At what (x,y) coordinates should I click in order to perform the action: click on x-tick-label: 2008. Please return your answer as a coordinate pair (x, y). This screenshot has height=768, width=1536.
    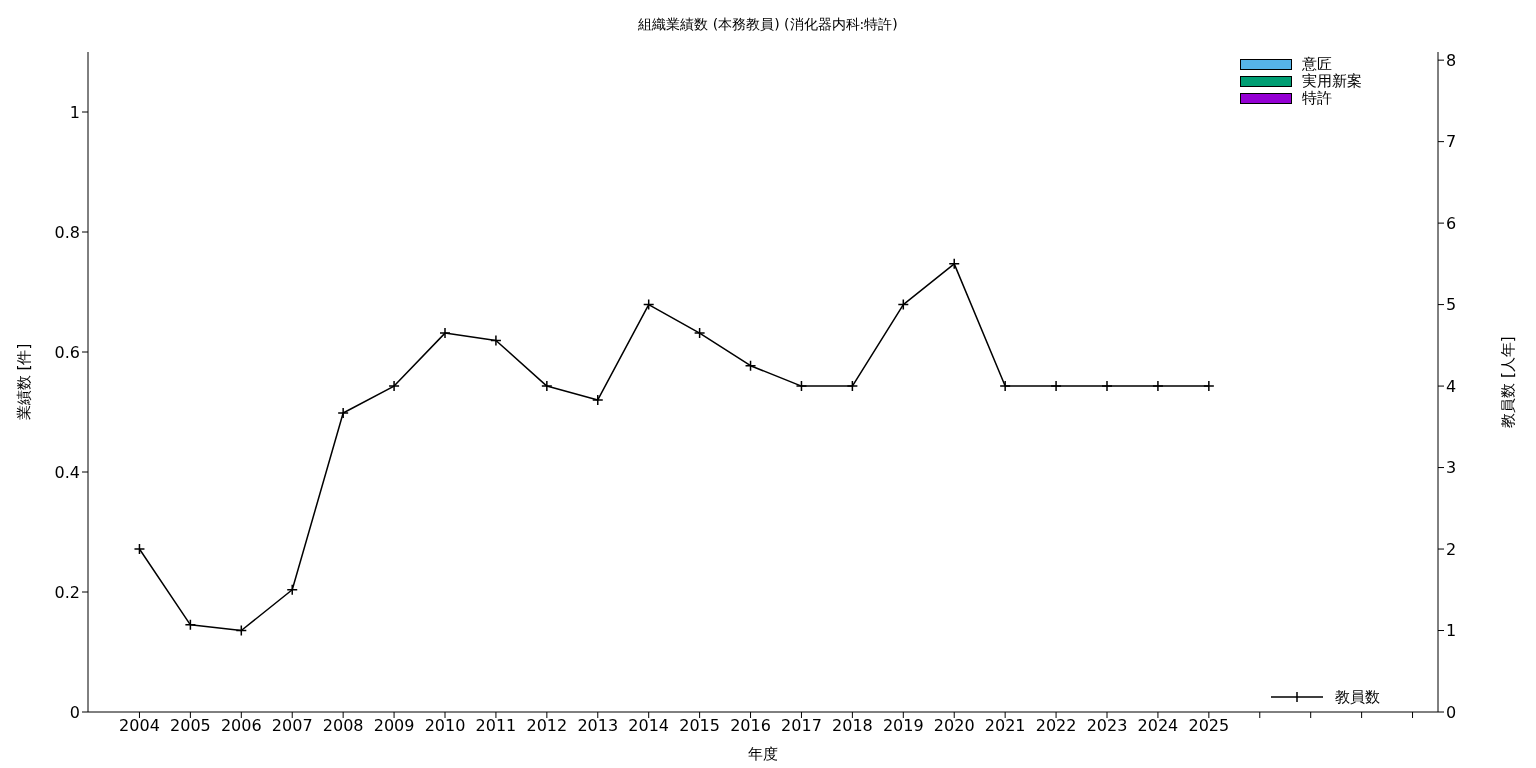
    Looking at the image, I should click on (343, 726).